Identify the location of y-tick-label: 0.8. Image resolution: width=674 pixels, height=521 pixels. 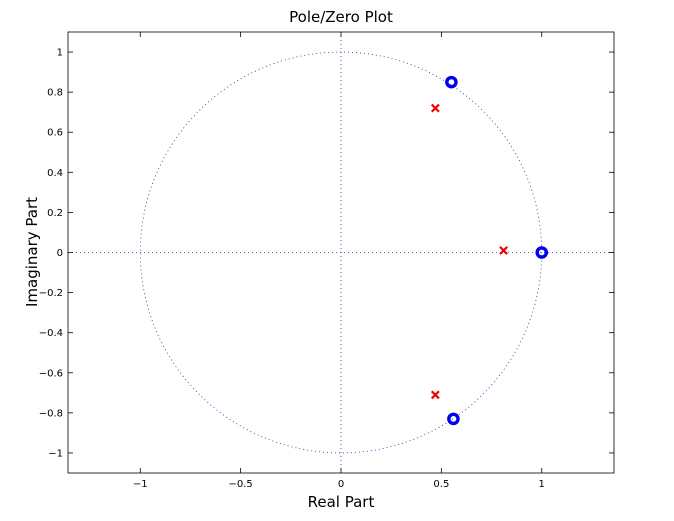
(55, 93).